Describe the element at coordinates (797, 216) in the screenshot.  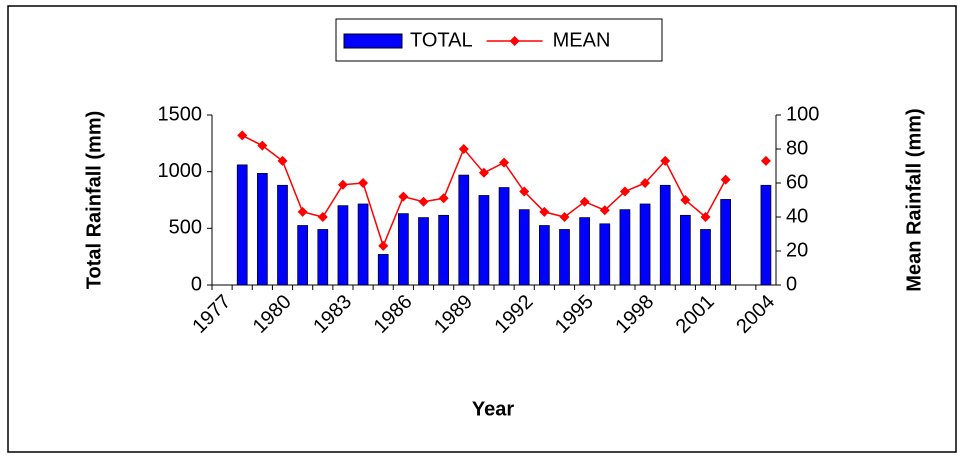
I see `y2-tick-label: 40` at that location.